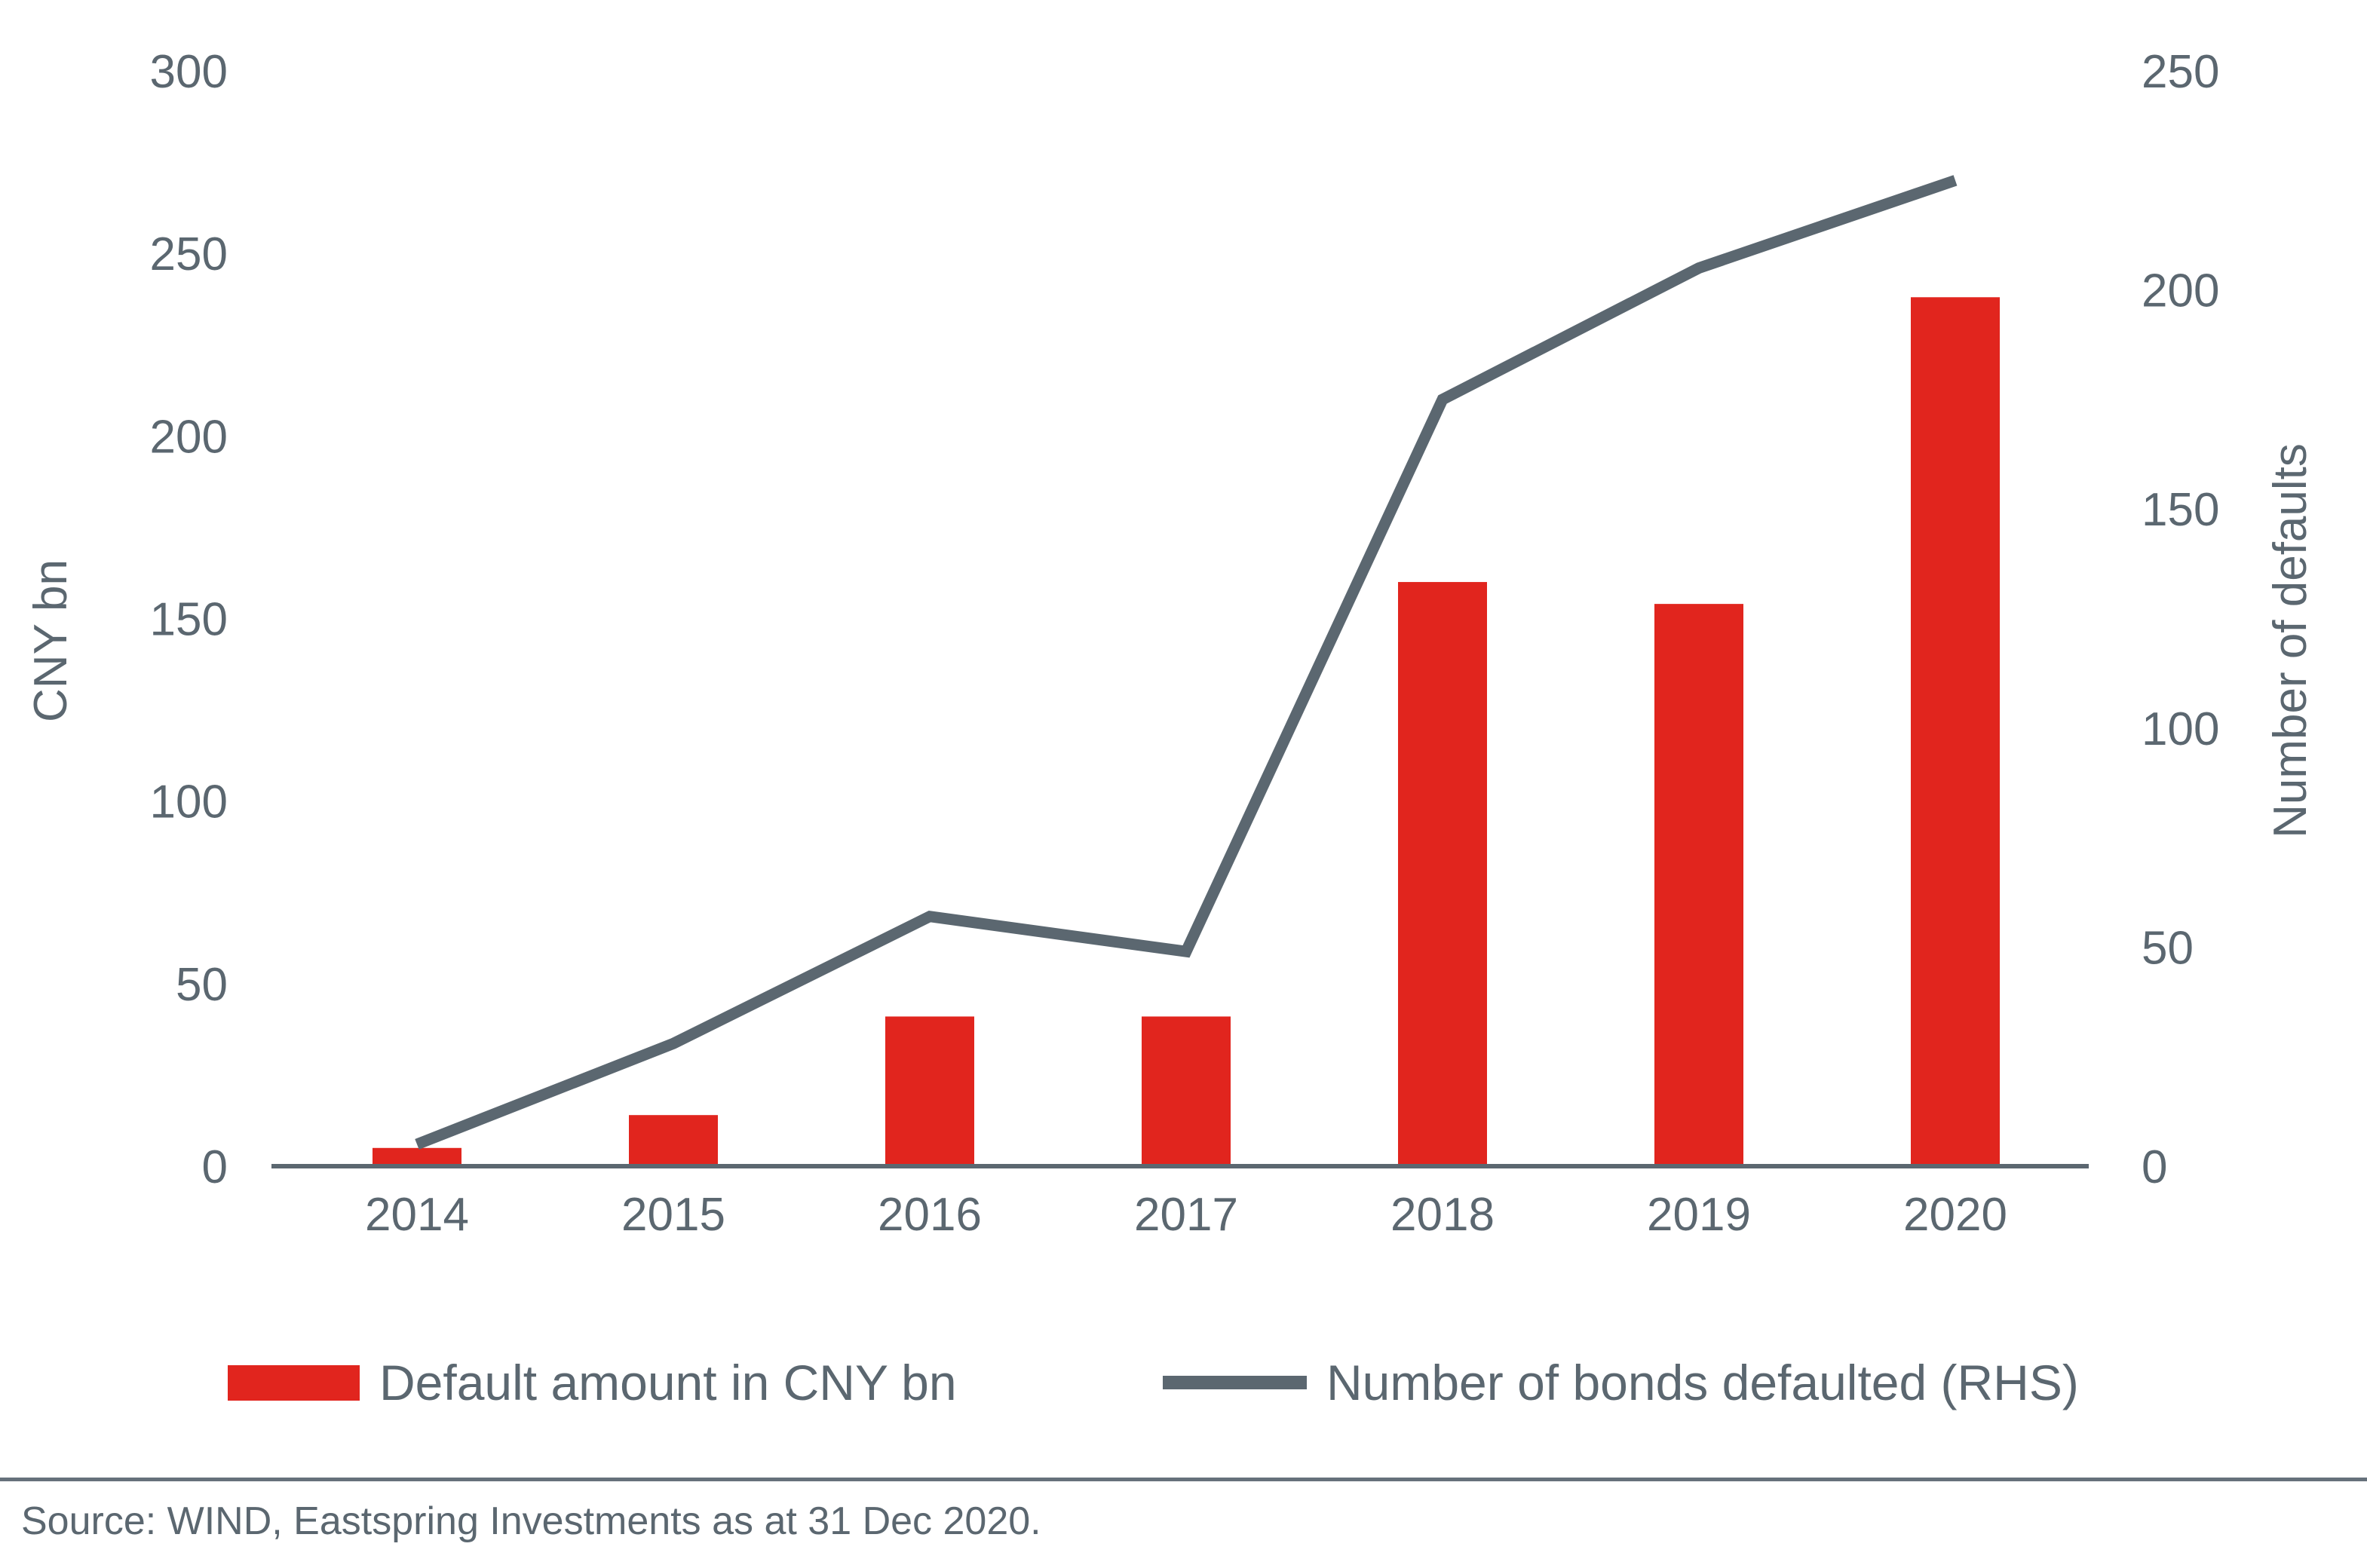 The image size is (2367, 1568). What do you see at coordinates (189, 802) in the screenshot?
I see `left-tick-100: 100` at bounding box center [189, 802].